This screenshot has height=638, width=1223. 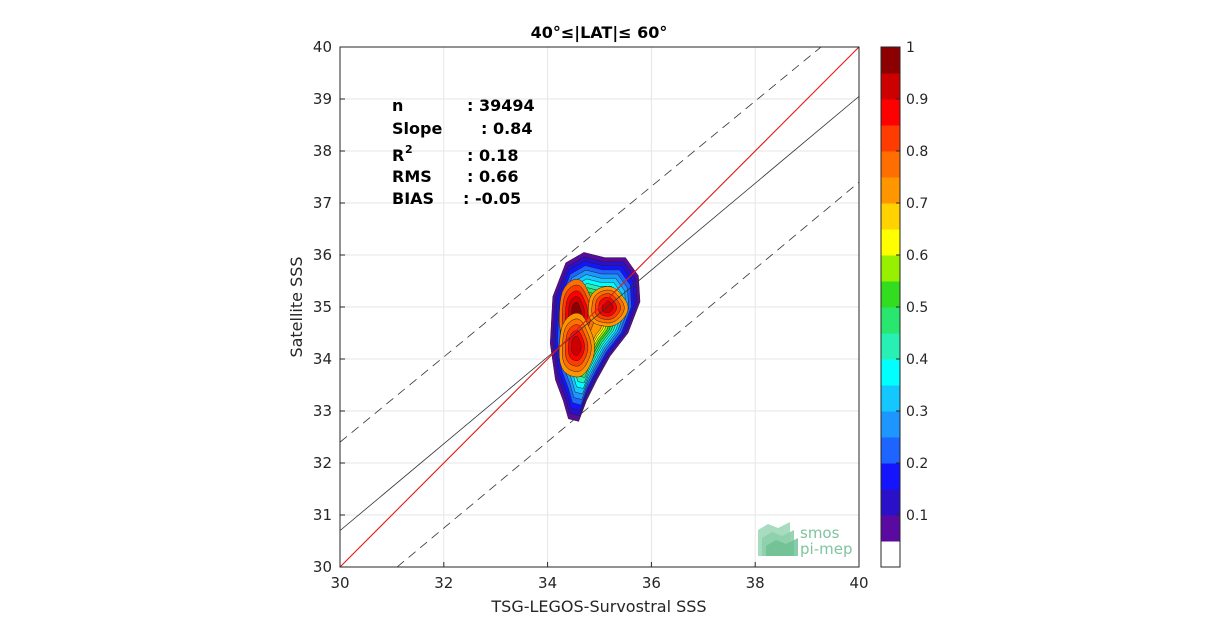 What do you see at coordinates (904, 304) in the screenshot?
I see `colorbar: 0.1 0.2 0.3 0.4 0.5 0.6 0.7 0.8 0.9 1` at bounding box center [904, 304].